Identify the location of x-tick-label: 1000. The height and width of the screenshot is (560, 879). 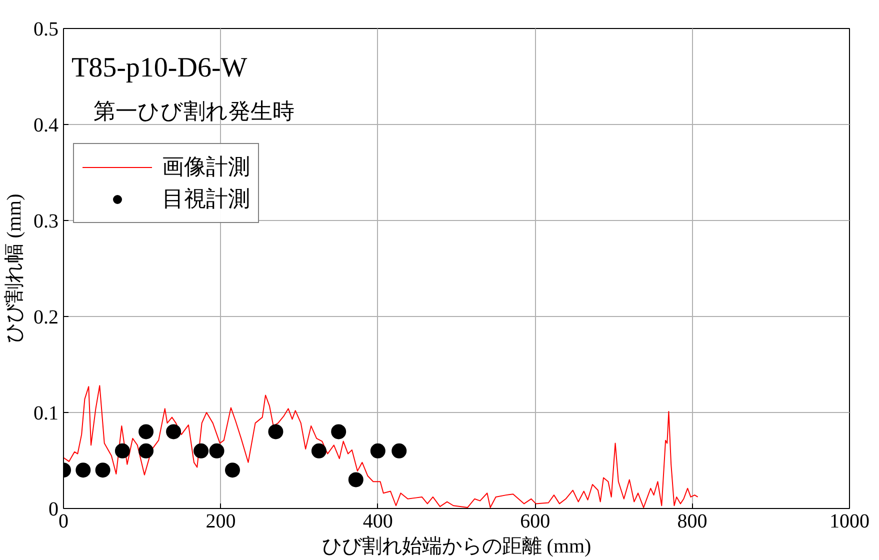
(850, 521).